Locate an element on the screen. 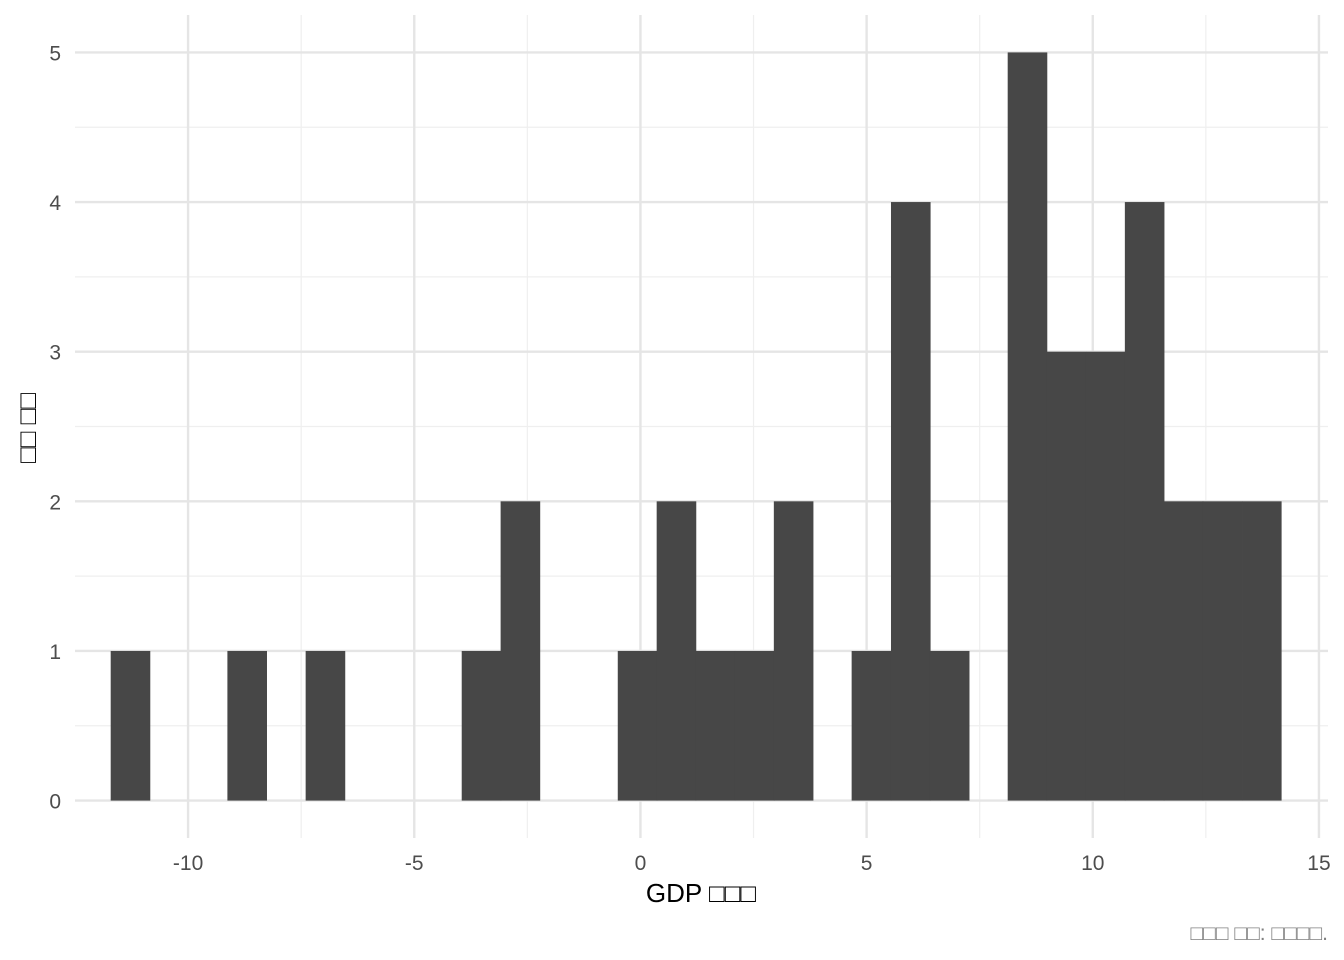 This screenshot has height=960, width=1344. y-axis-title: □□ □□ is located at coordinates (27, 428).